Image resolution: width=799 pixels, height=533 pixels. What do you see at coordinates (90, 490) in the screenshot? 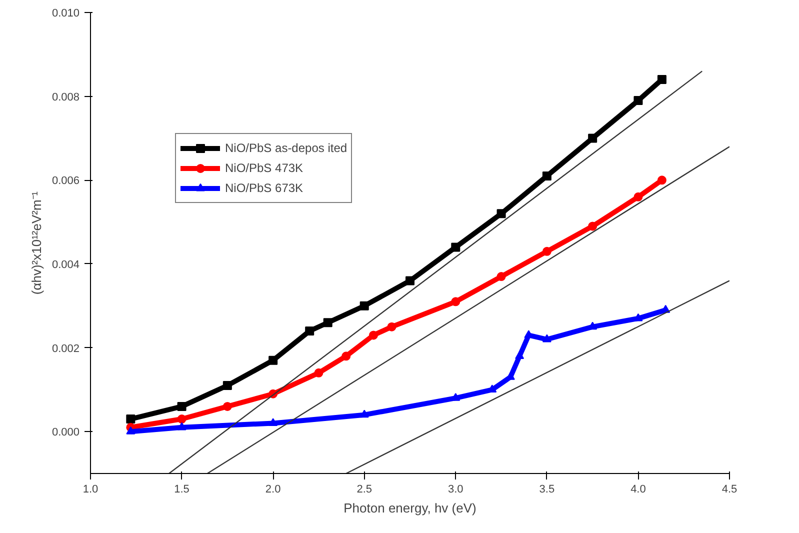
I see `x-tick-label: 1.0` at bounding box center [90, 490].